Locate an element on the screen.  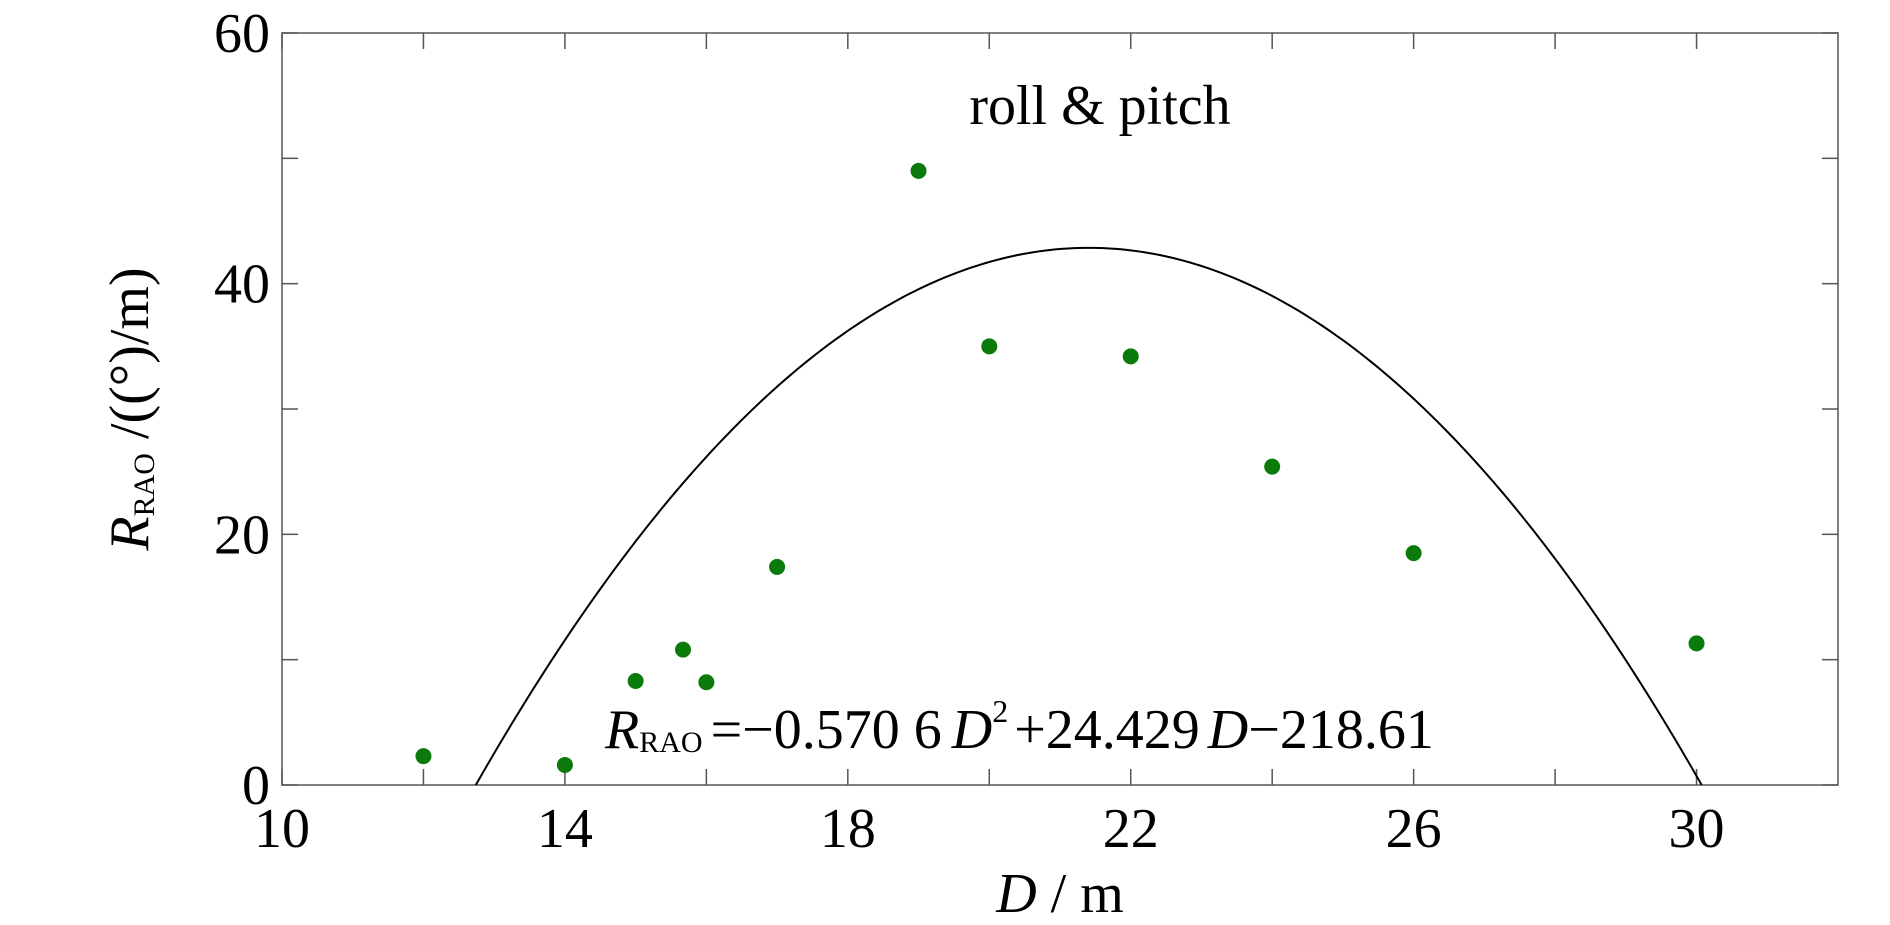
equation-lhs-sub: RAO is located at coordinates (670, 742).